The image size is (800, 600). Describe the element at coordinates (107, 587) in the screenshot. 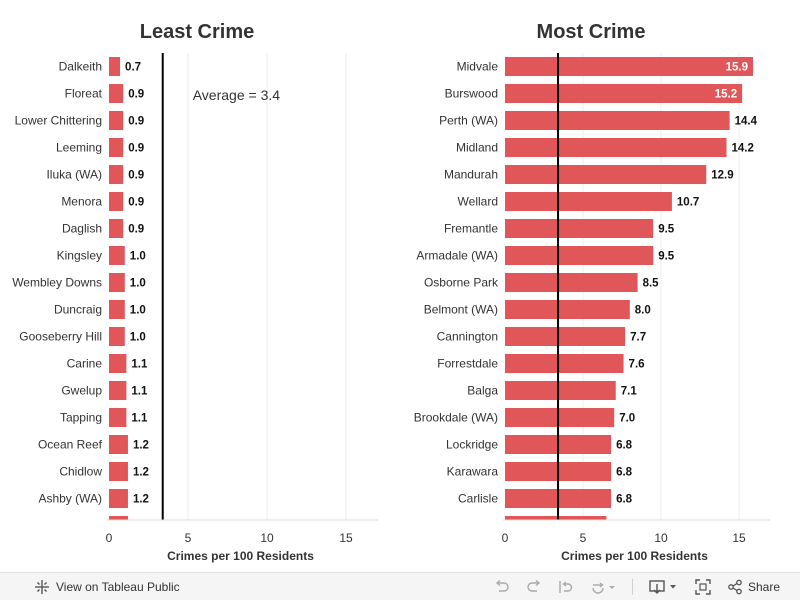

I see `view-on-tableau-link: View on Tableau Public` at that location.